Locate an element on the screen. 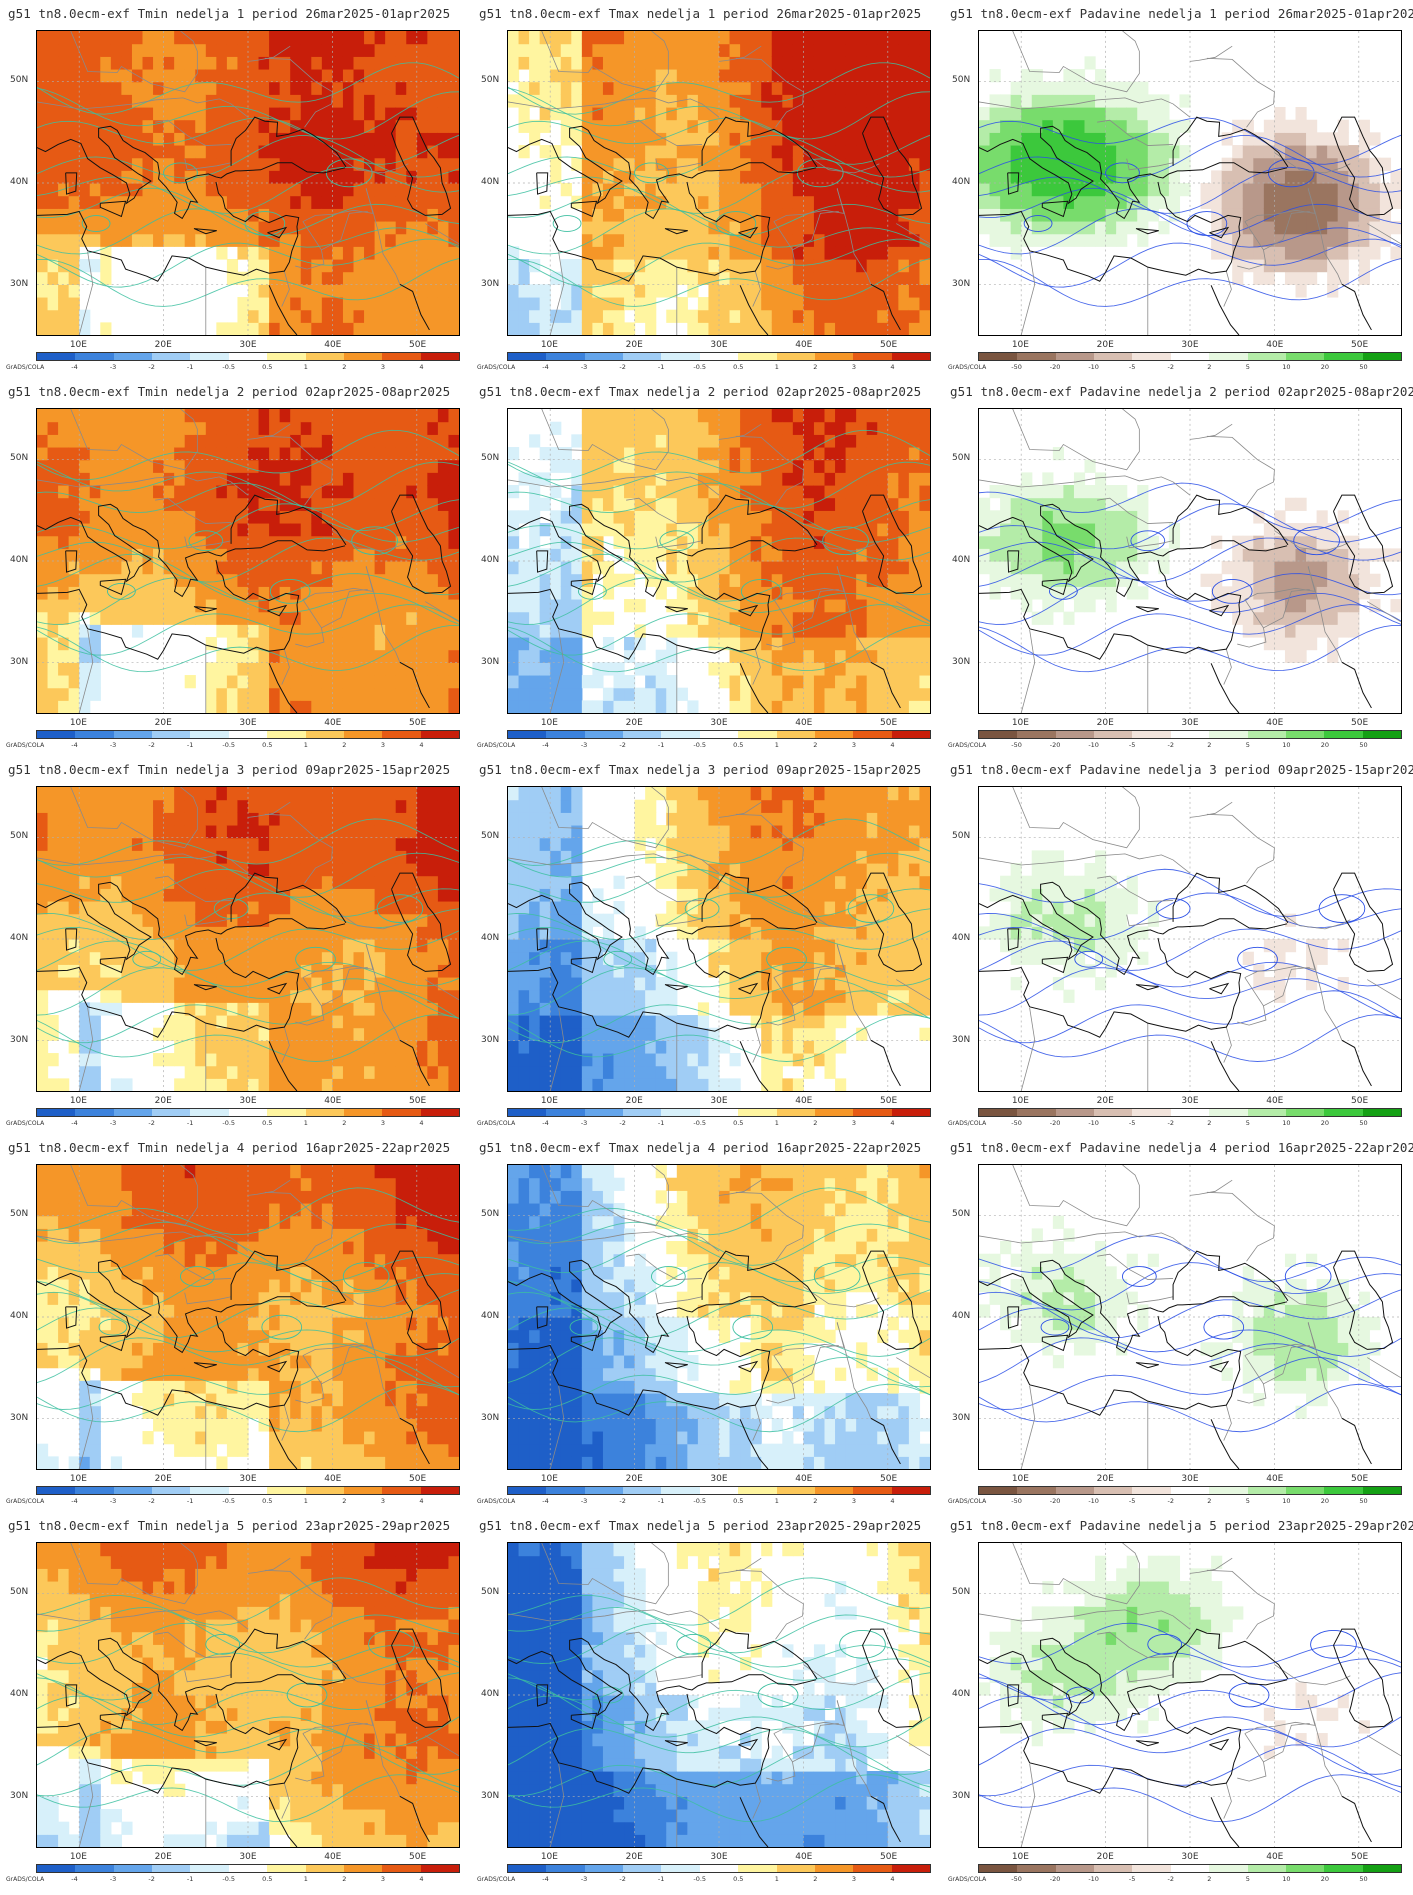  legend-tick-label: 3 is located at coordinates (853, 745).